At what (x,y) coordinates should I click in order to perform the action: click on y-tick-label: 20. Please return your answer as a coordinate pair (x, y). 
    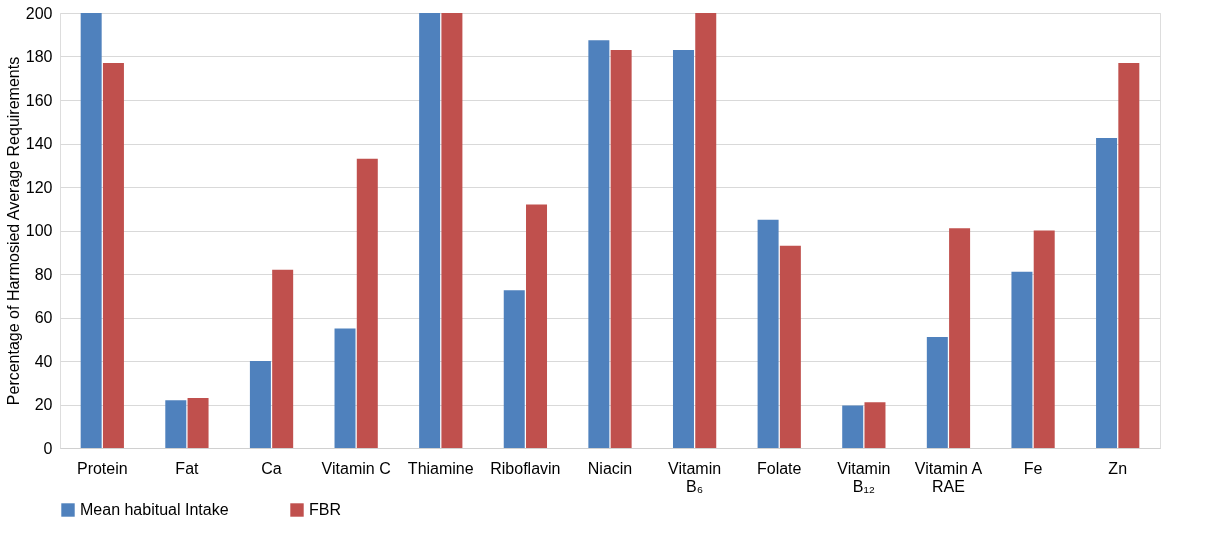
    Looking at the image, I should click on (43, 404).